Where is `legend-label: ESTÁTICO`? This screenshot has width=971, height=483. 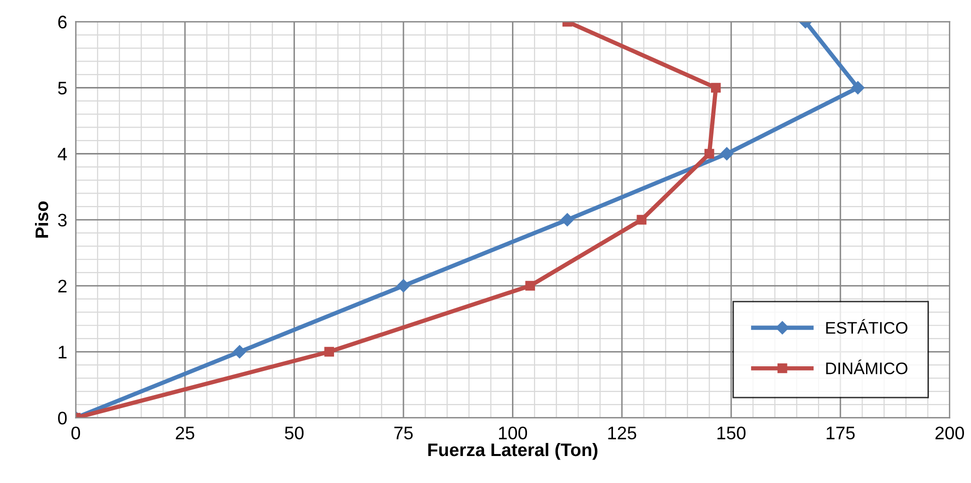
legend-label: ESTÁTICO is located at coordinates (867, 326).